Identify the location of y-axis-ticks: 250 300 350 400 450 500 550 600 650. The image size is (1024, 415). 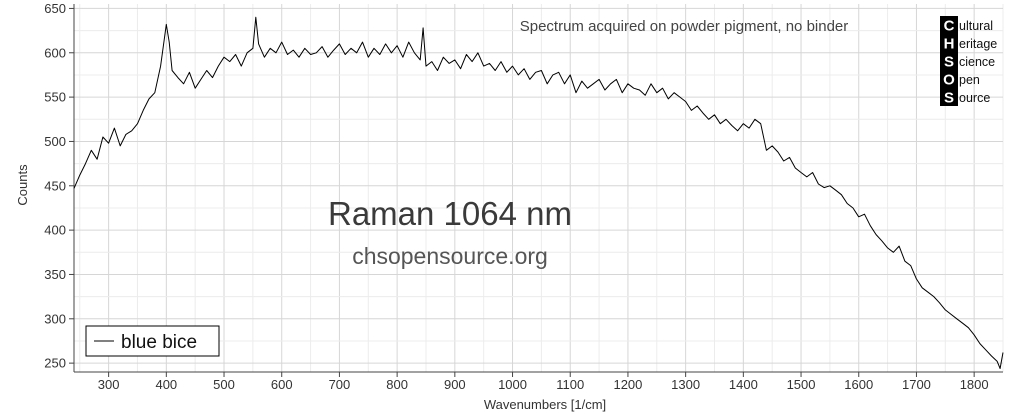
(59, 186).